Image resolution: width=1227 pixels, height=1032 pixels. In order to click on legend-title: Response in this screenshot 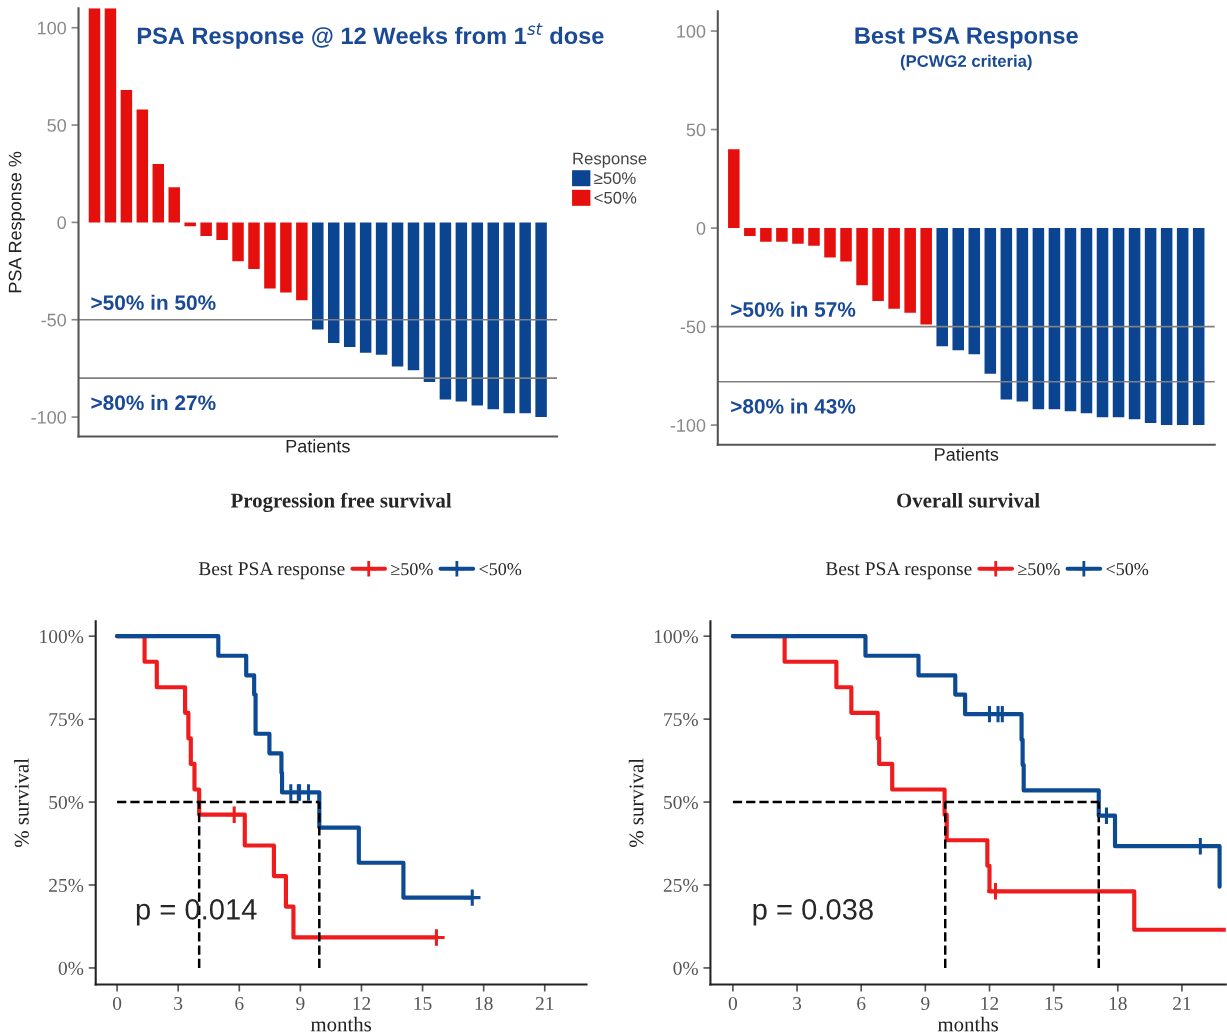, I will do `click(610, 160)`.